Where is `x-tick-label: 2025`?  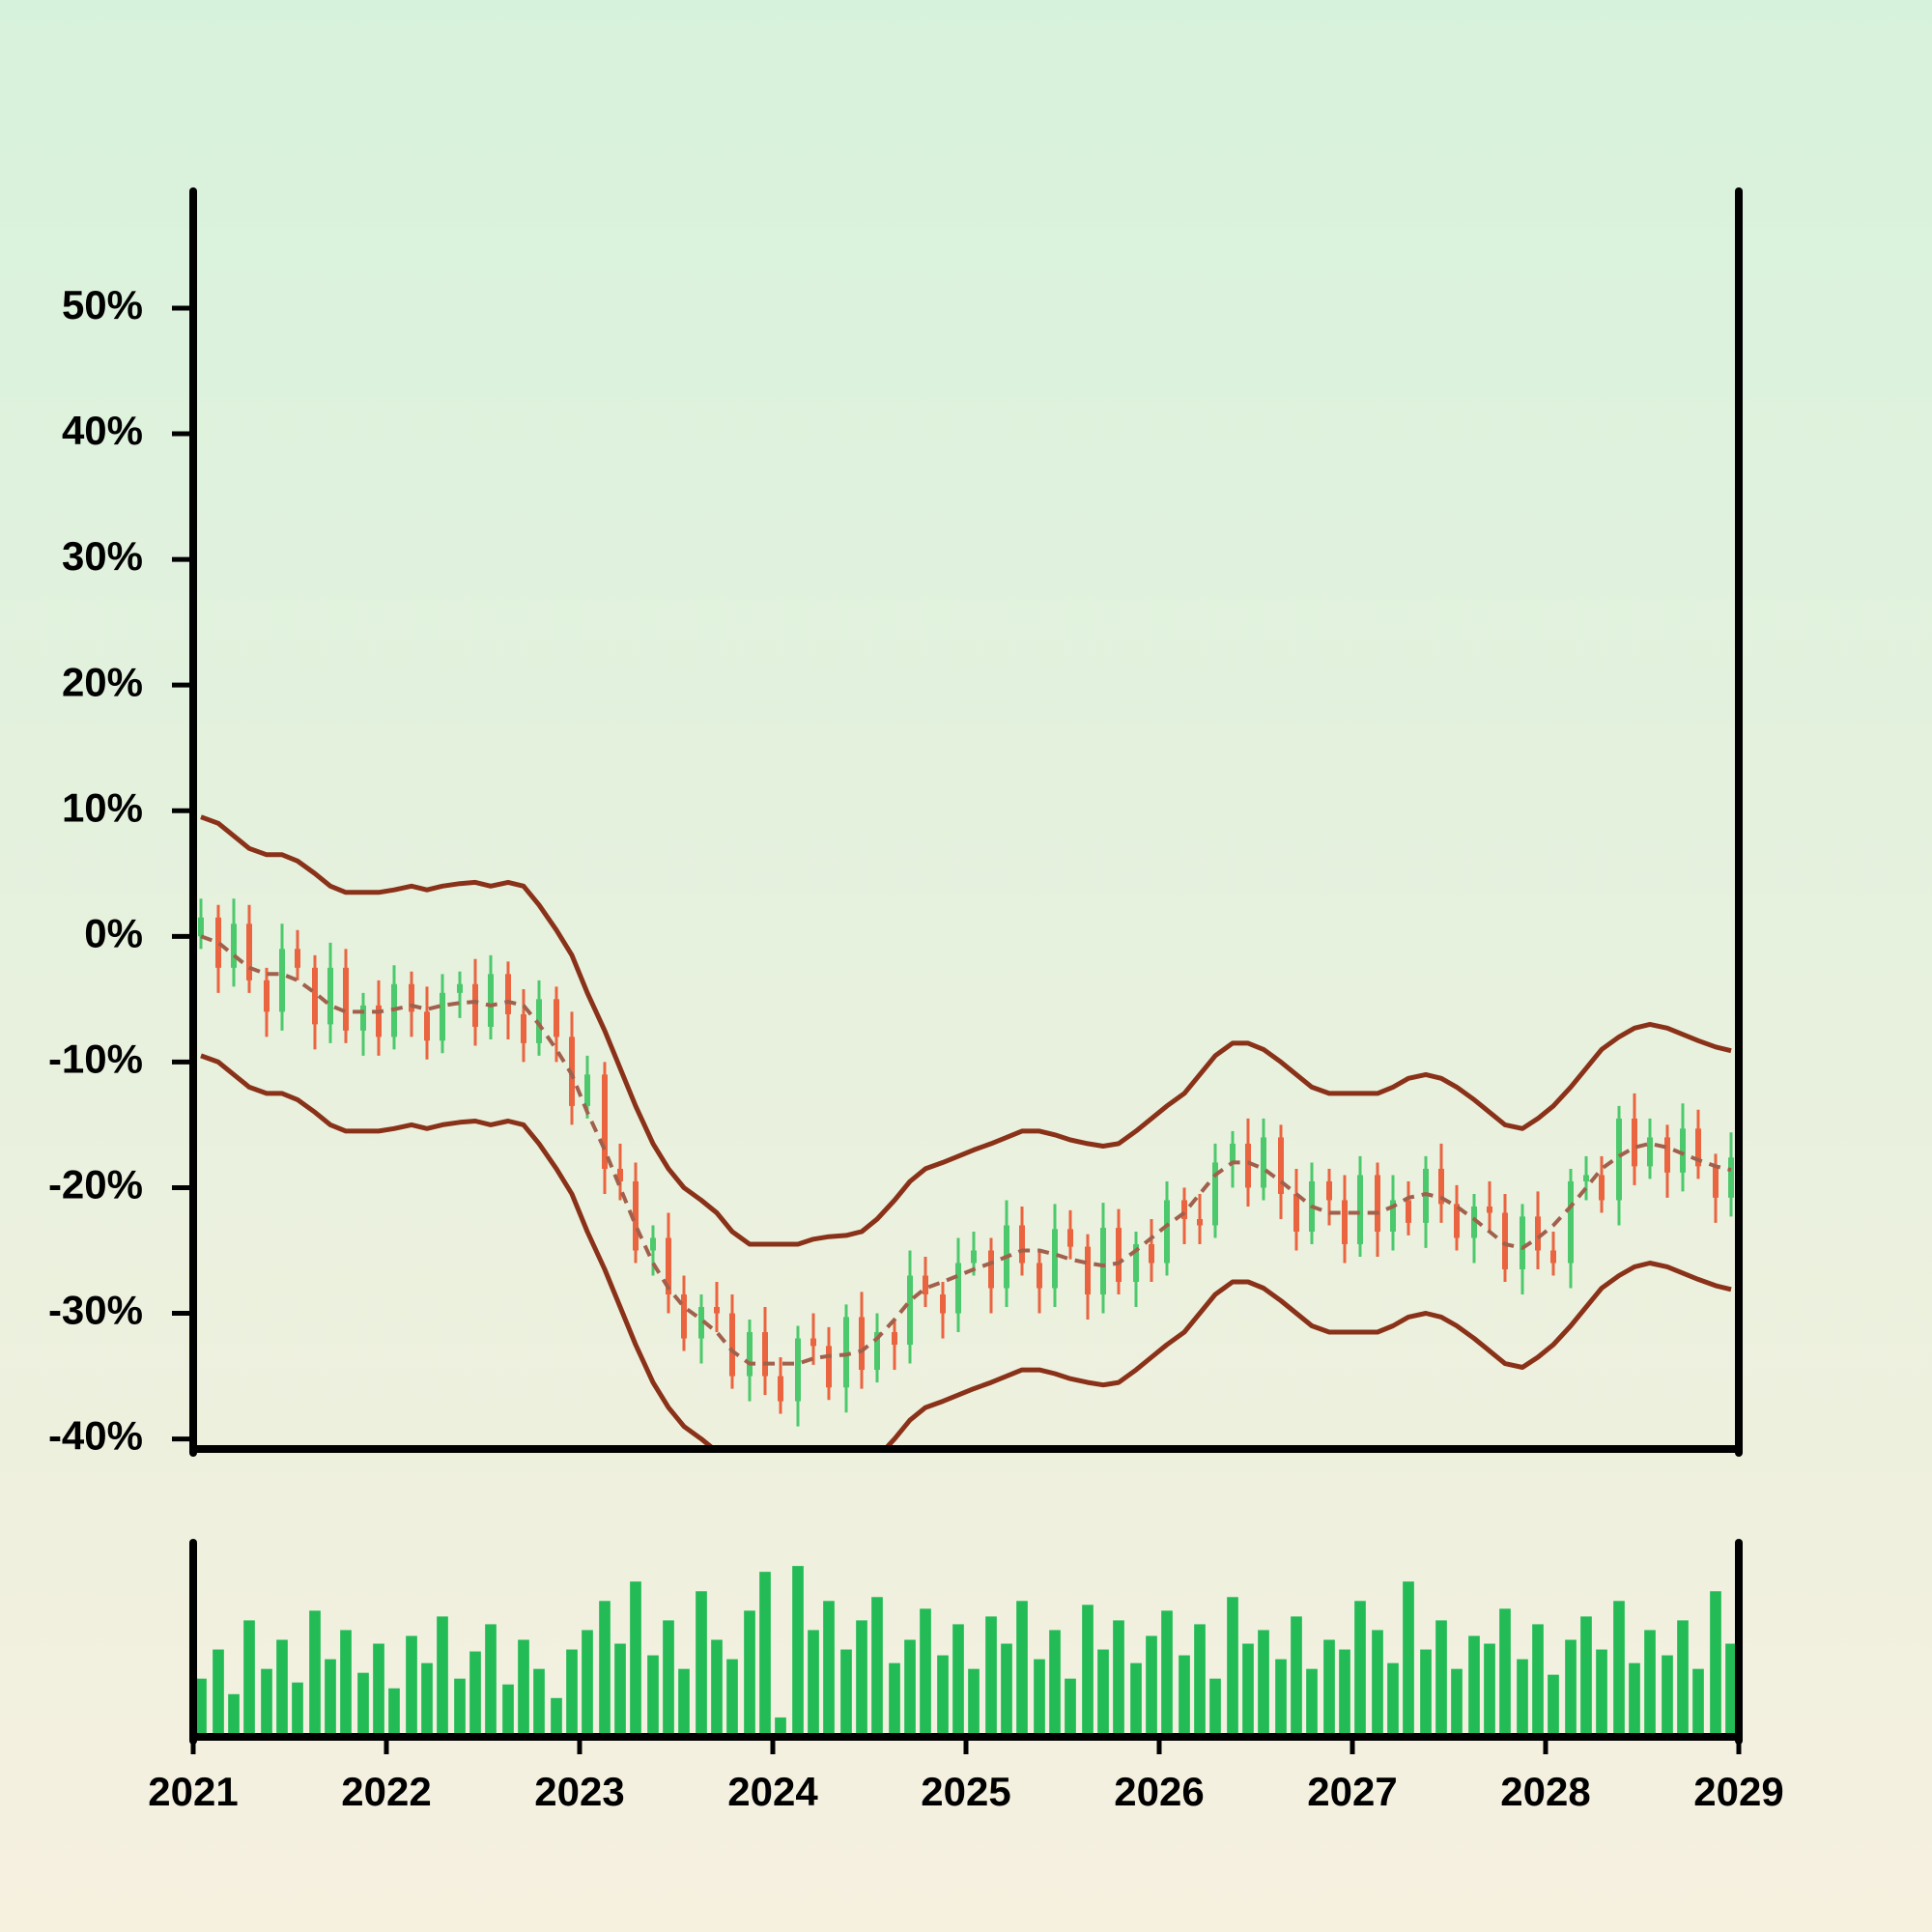
x-tick-label: 2025 is located at coordinates (965, 1791).